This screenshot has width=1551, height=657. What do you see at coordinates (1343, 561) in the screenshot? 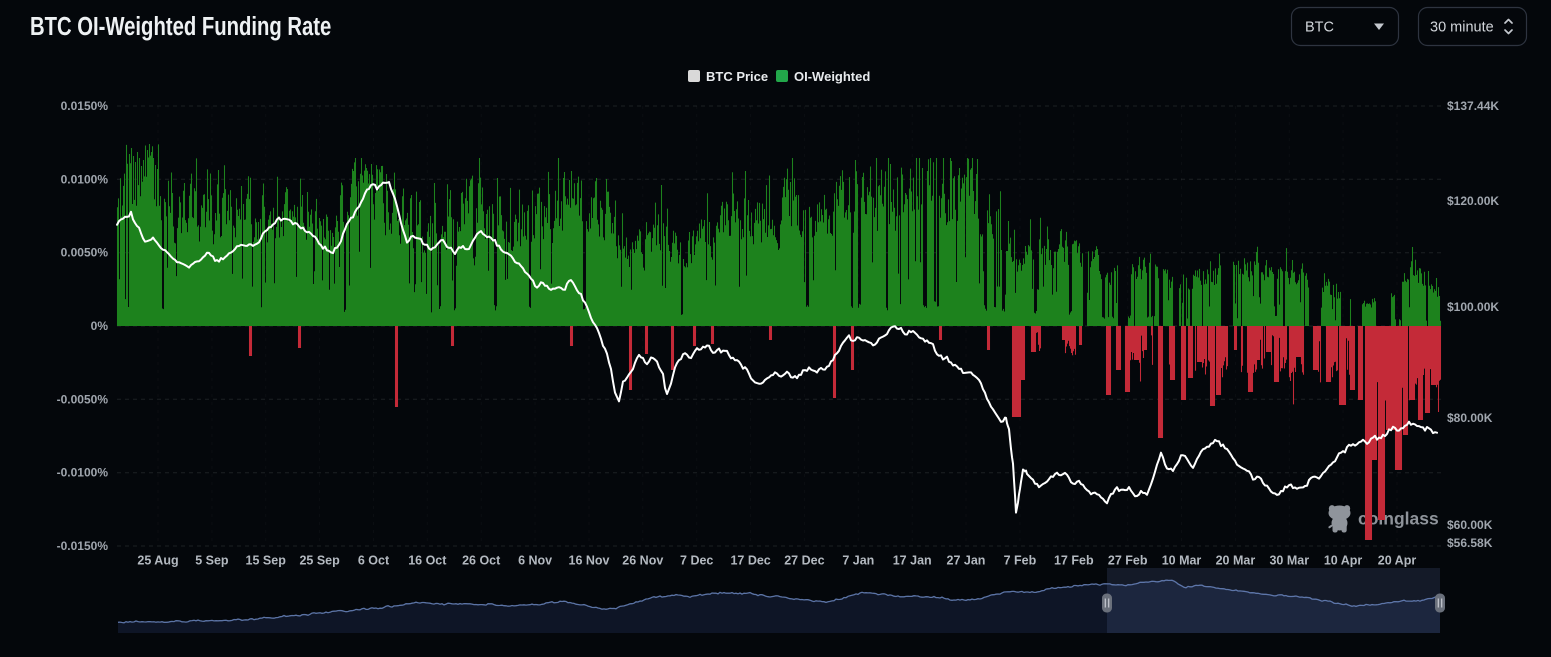
I see `svg-text: 10 Apr` at bounding box center [1343, 561].